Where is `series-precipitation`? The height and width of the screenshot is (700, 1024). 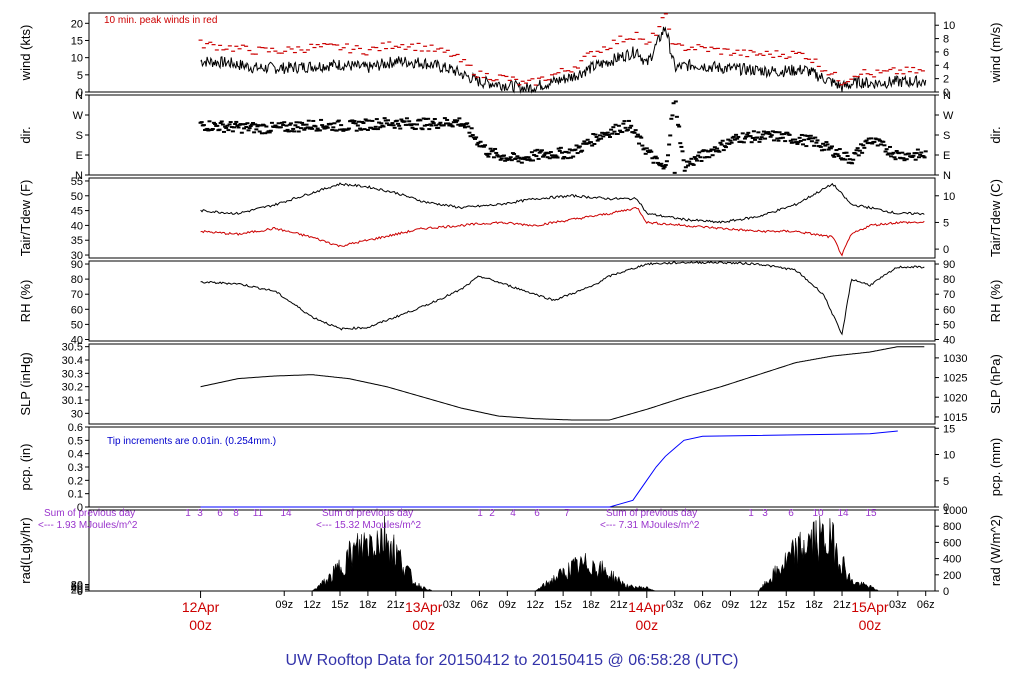
series-precipitation is located at coordinates (549, 469).